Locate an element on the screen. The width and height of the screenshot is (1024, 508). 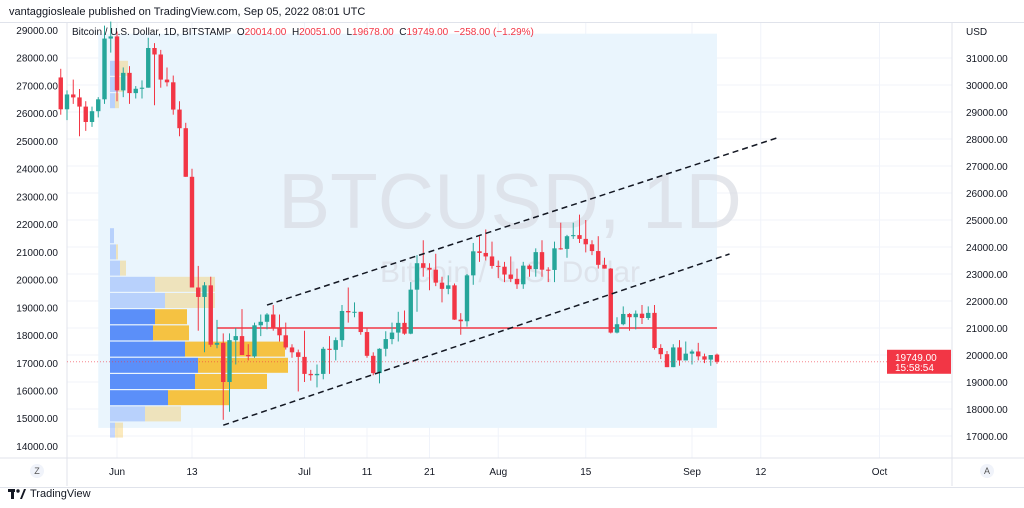
last-price-badge is located at coordinates (919, 361).